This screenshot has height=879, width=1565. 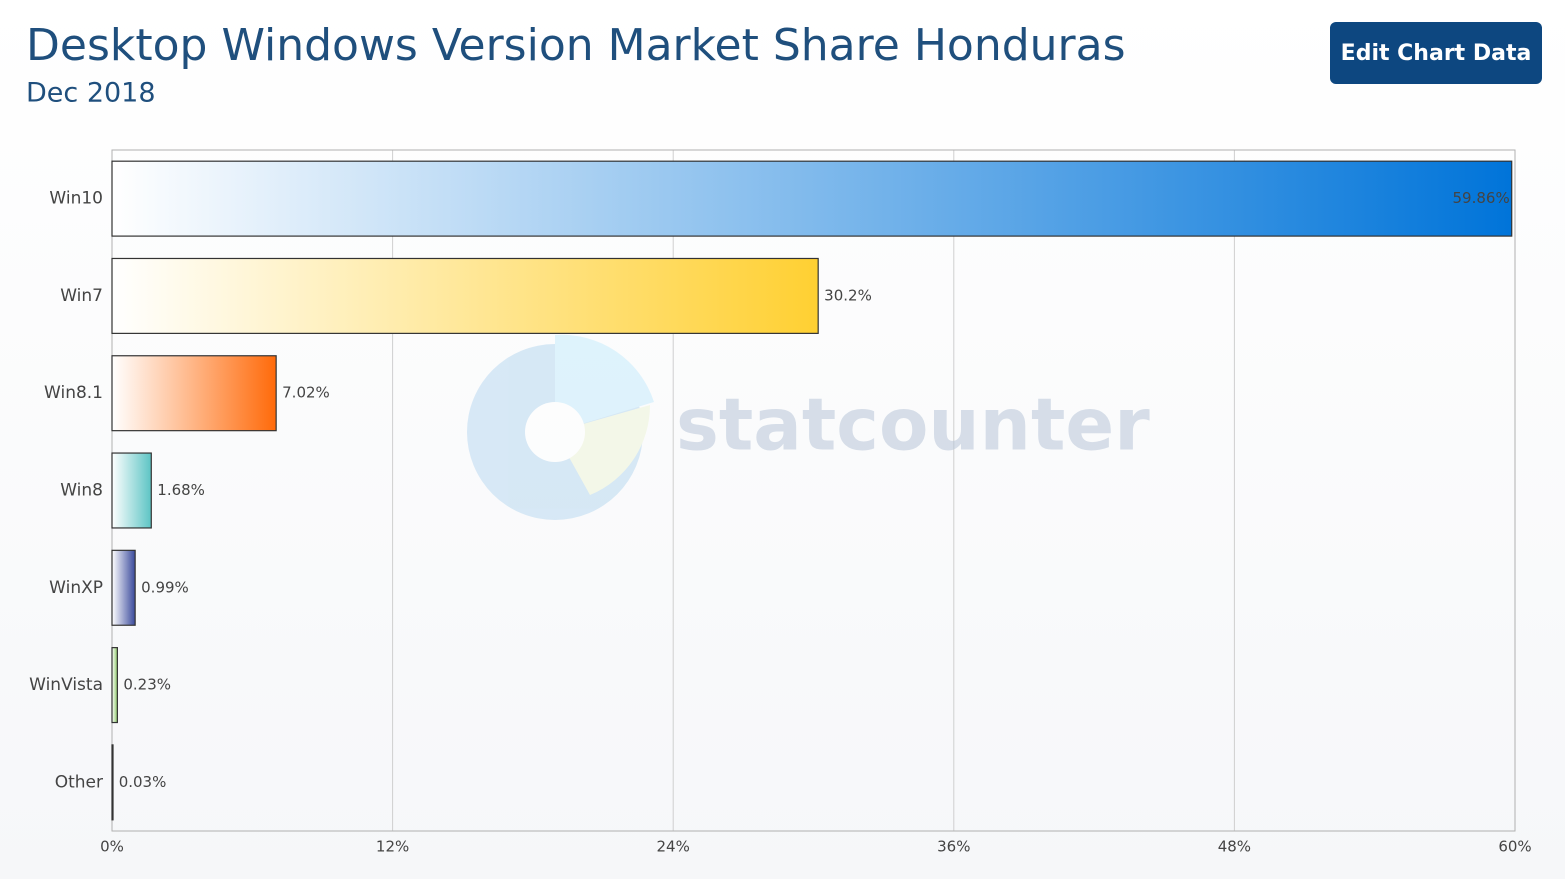 What do you see at coordinates (1514, 847) in the screenshot?
I see `x-tick-label: 60%` at bounding box center [1514, 847].